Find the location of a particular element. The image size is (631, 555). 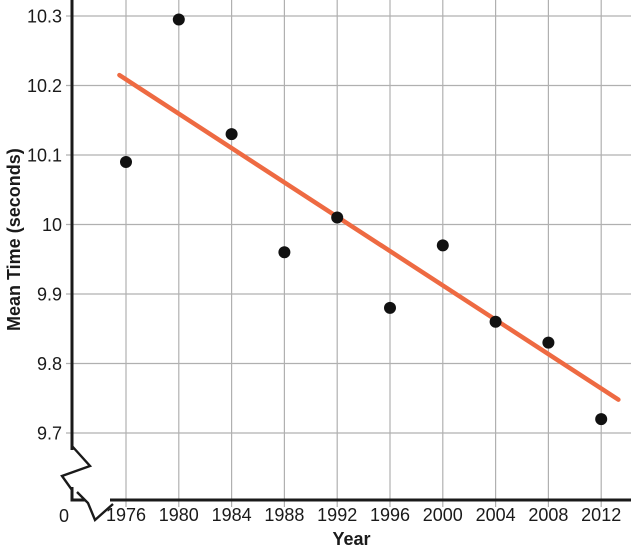

x-tick-label: 1992 is located at coordinates (337, 515).